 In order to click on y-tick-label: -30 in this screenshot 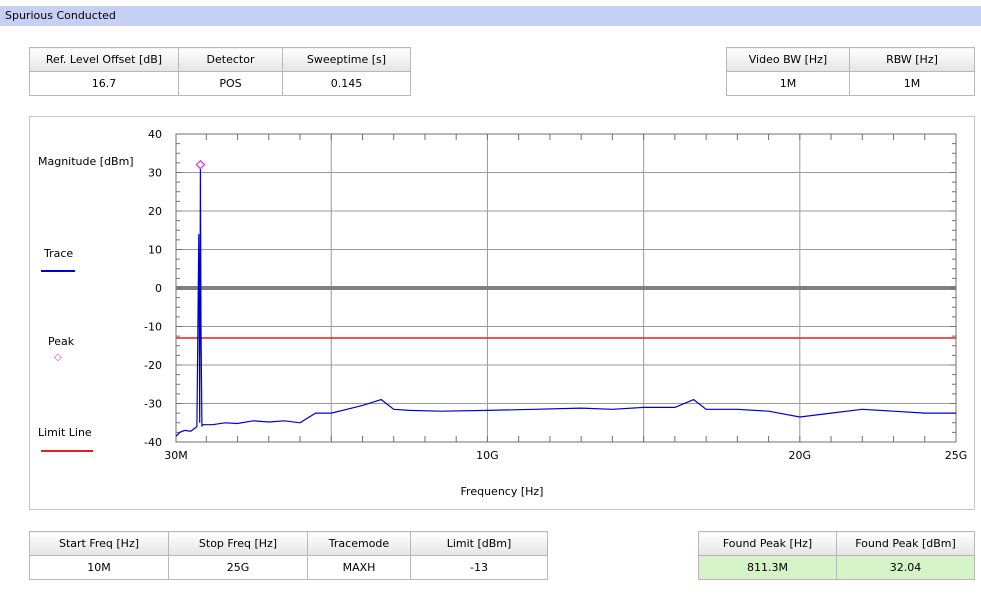, I will do `click(153, 404)`.